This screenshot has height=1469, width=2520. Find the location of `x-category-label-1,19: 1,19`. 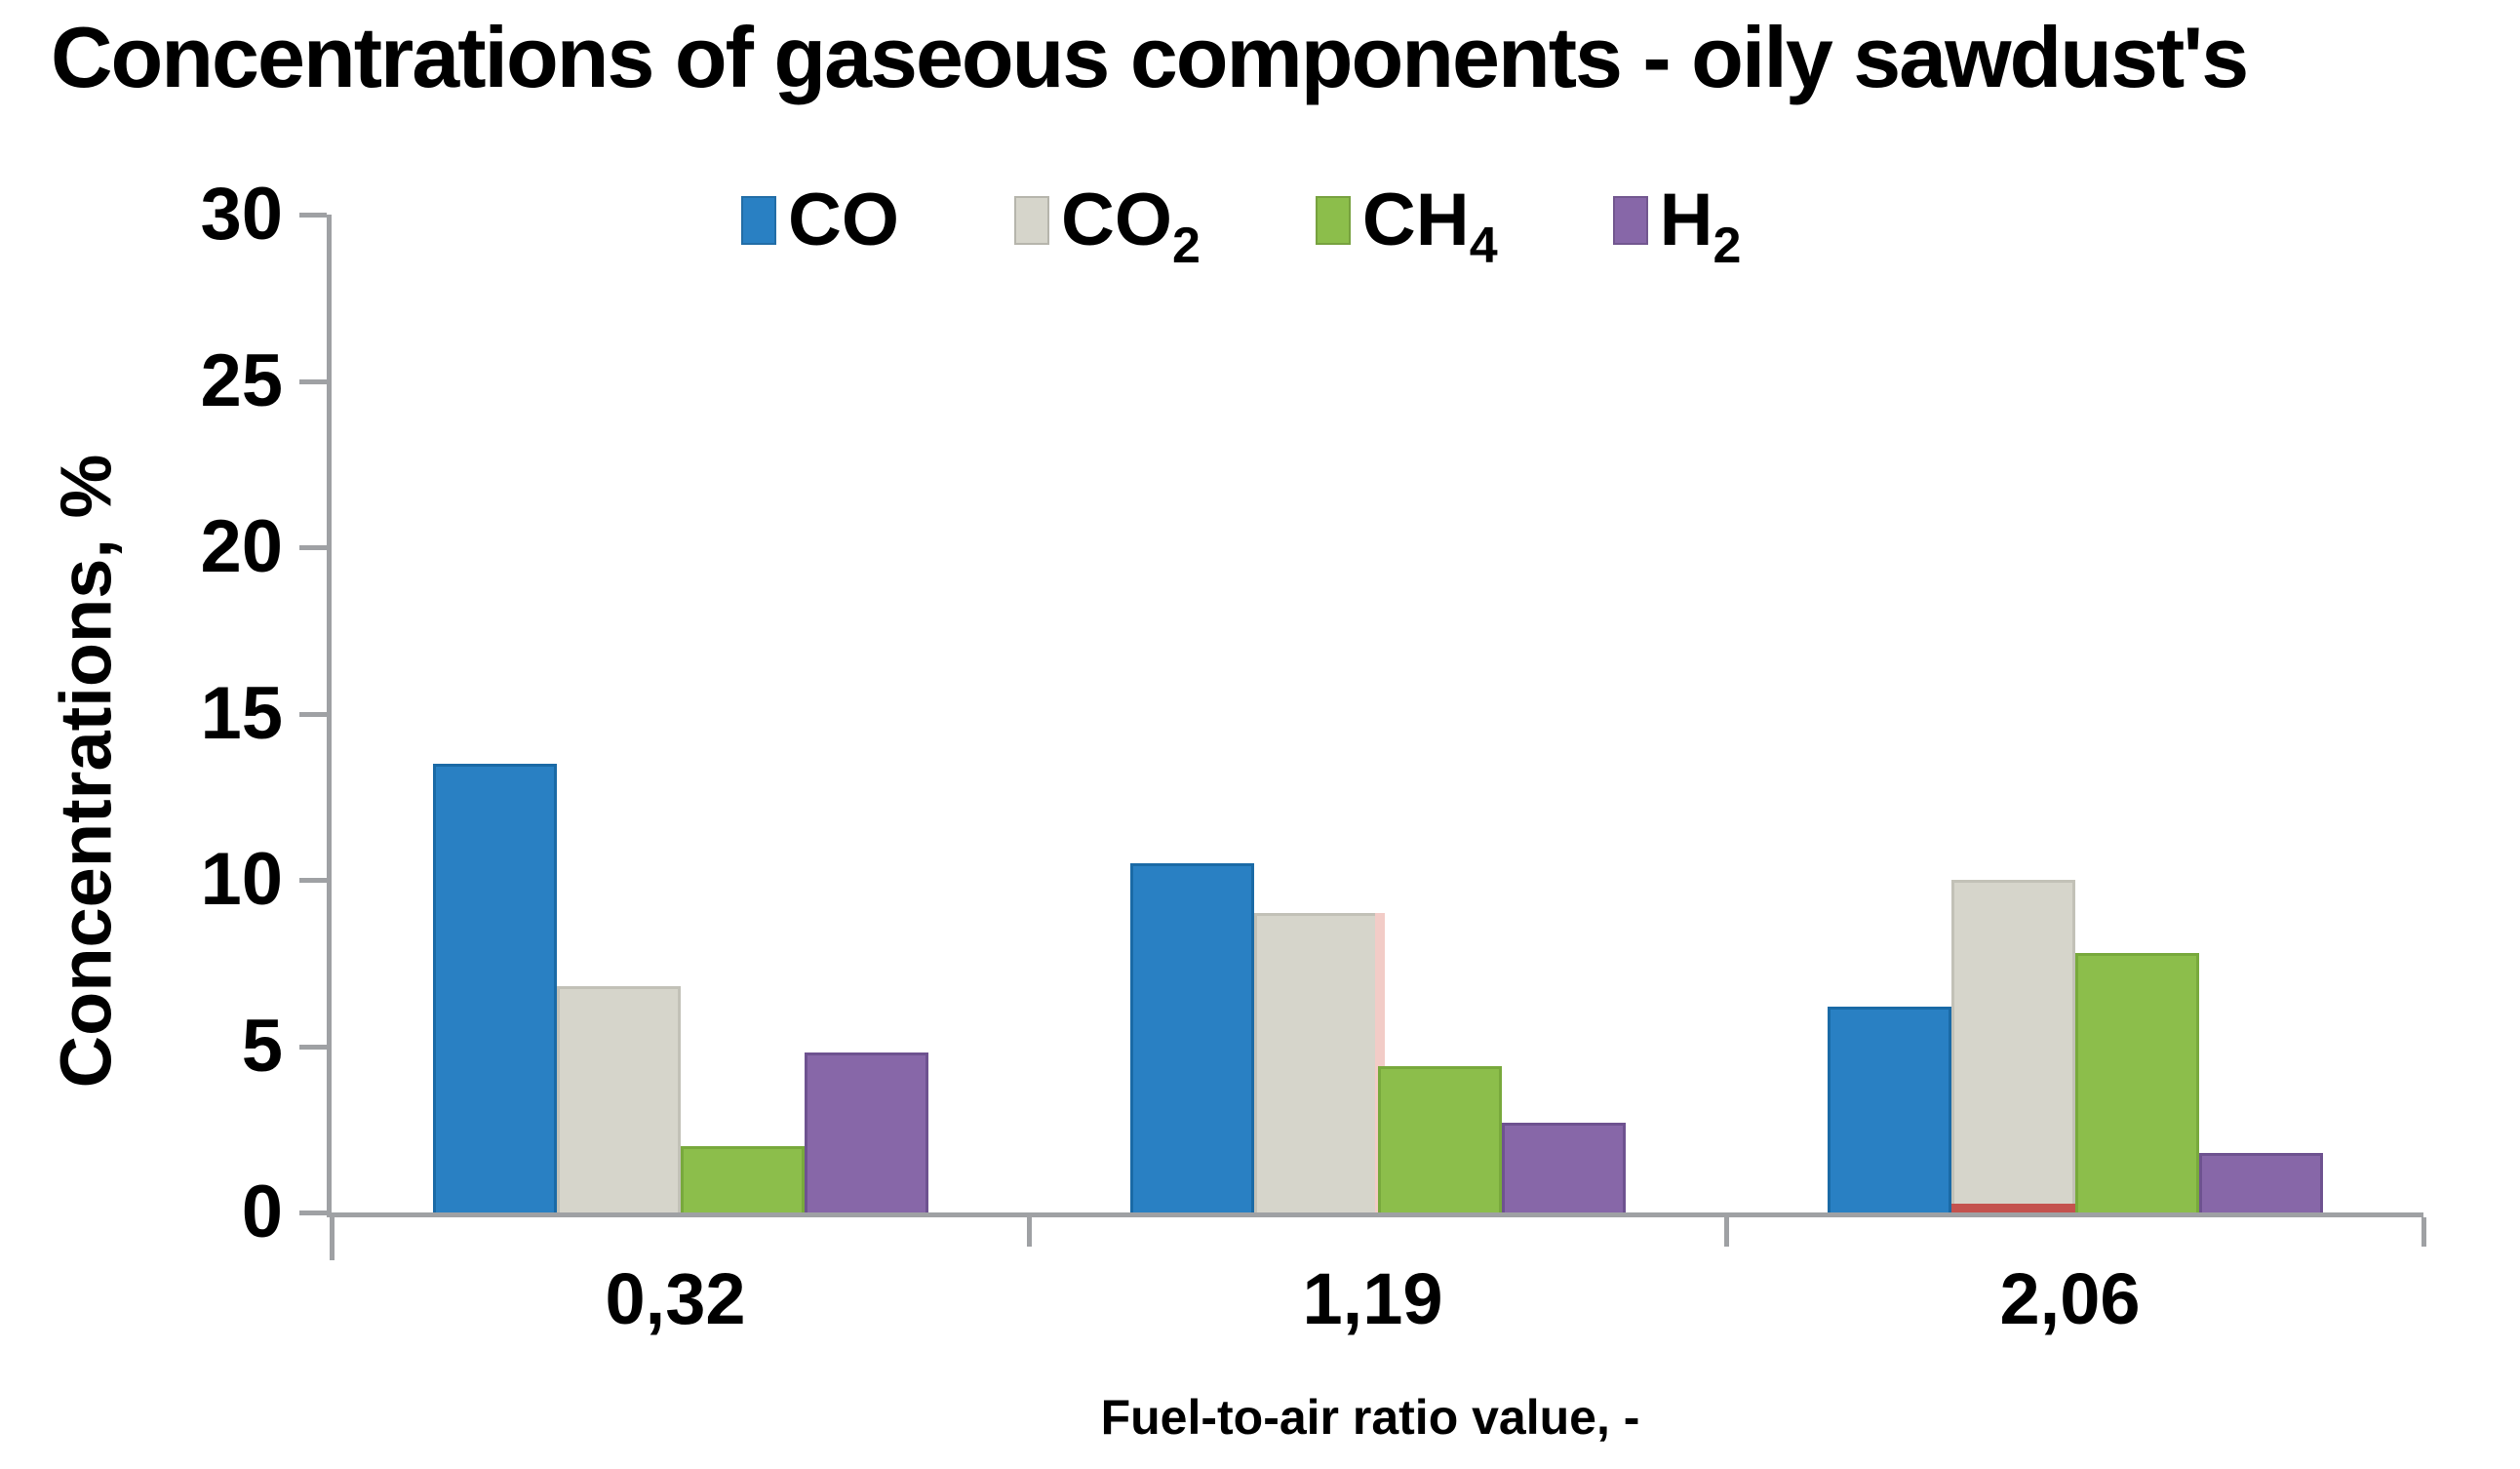

x-category-label-1,19: 1,19 is located at coordinates (1372, 1298).